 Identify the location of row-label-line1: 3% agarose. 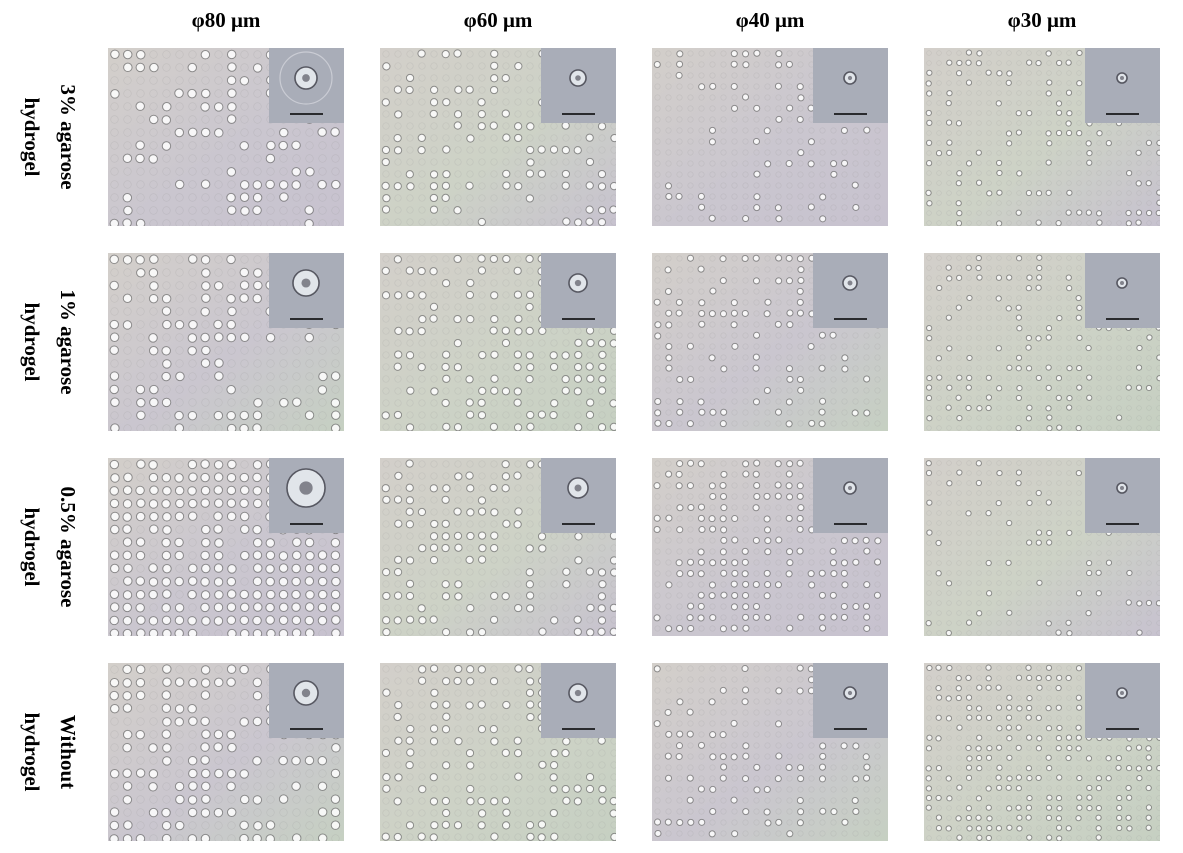
(68, 137).